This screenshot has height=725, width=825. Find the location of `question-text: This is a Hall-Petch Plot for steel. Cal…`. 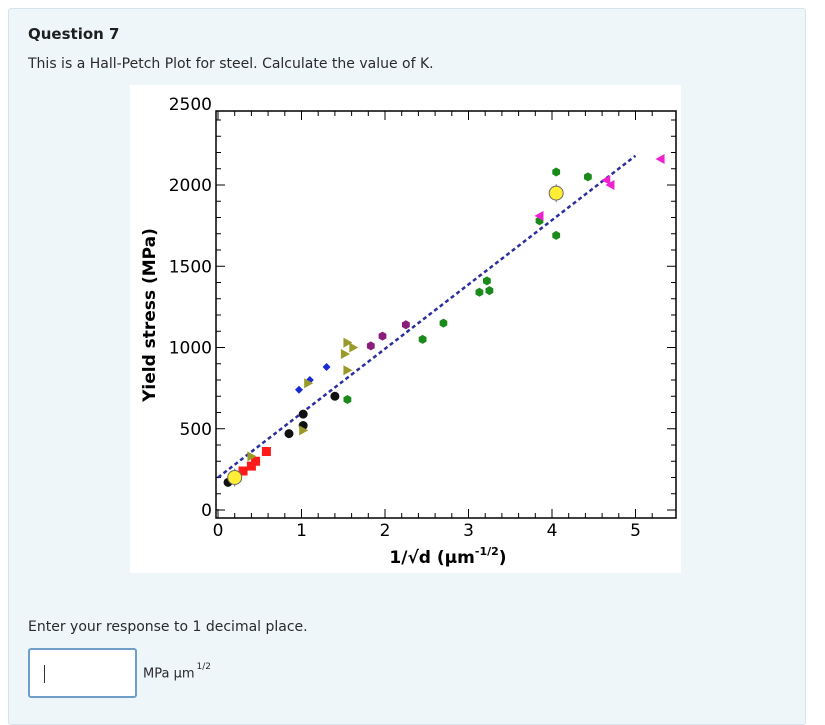

question-text: This is a Hall-Petch Plot for steel. Cal… is located at coordinates (231, 64).